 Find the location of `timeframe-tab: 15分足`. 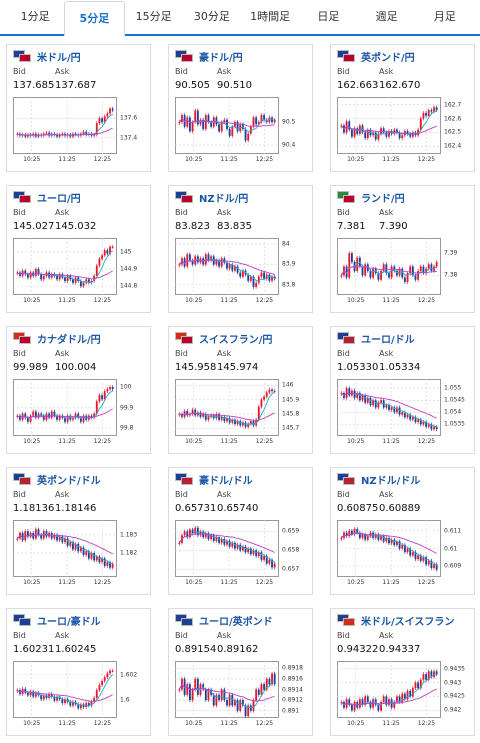

timeframe-tab: 15分足 is located at coordinates (153, 16).